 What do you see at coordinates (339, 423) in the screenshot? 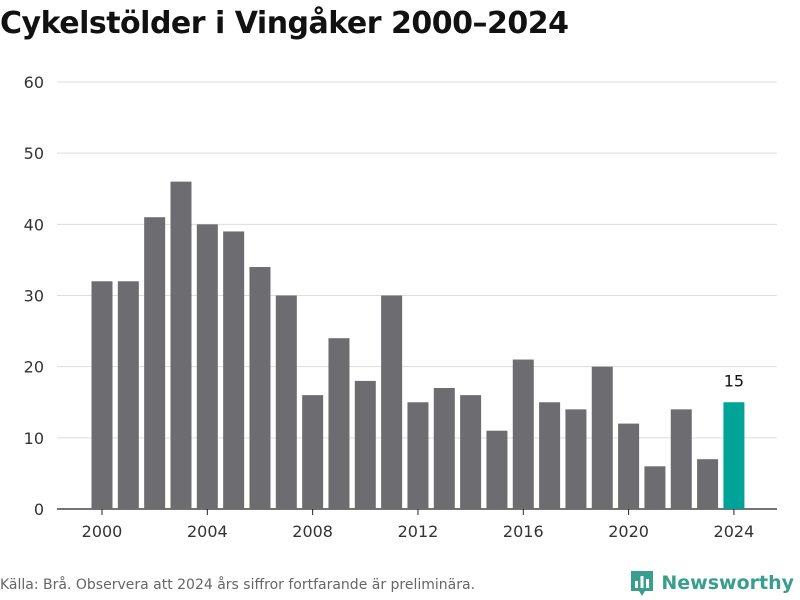
I see `bar-2009` at bounding box center [339, 423].